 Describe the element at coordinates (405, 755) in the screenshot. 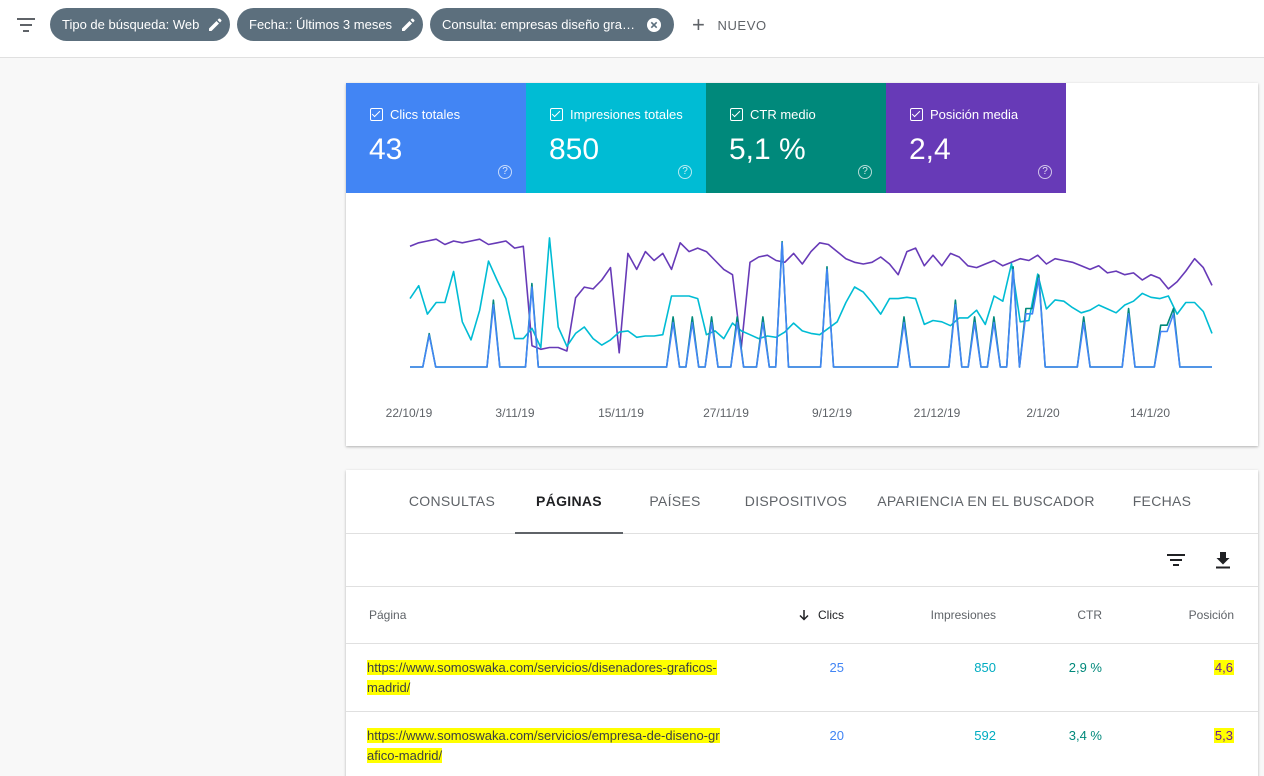

I see `page-url-line: afico-madrid/` at that location.